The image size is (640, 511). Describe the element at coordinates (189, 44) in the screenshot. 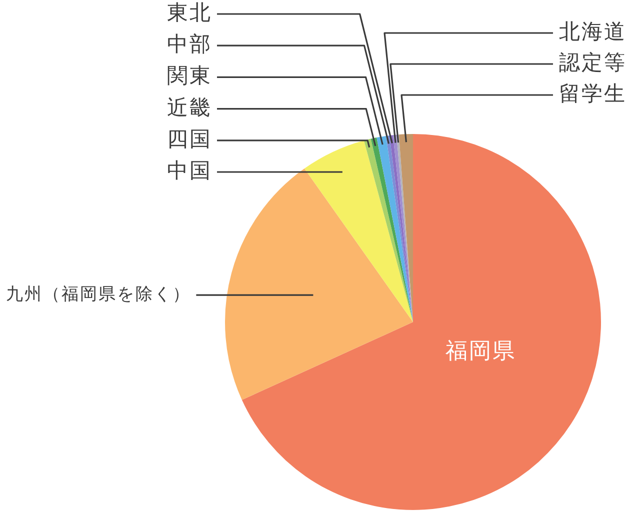

I see `slice-label: 中部` at that location.